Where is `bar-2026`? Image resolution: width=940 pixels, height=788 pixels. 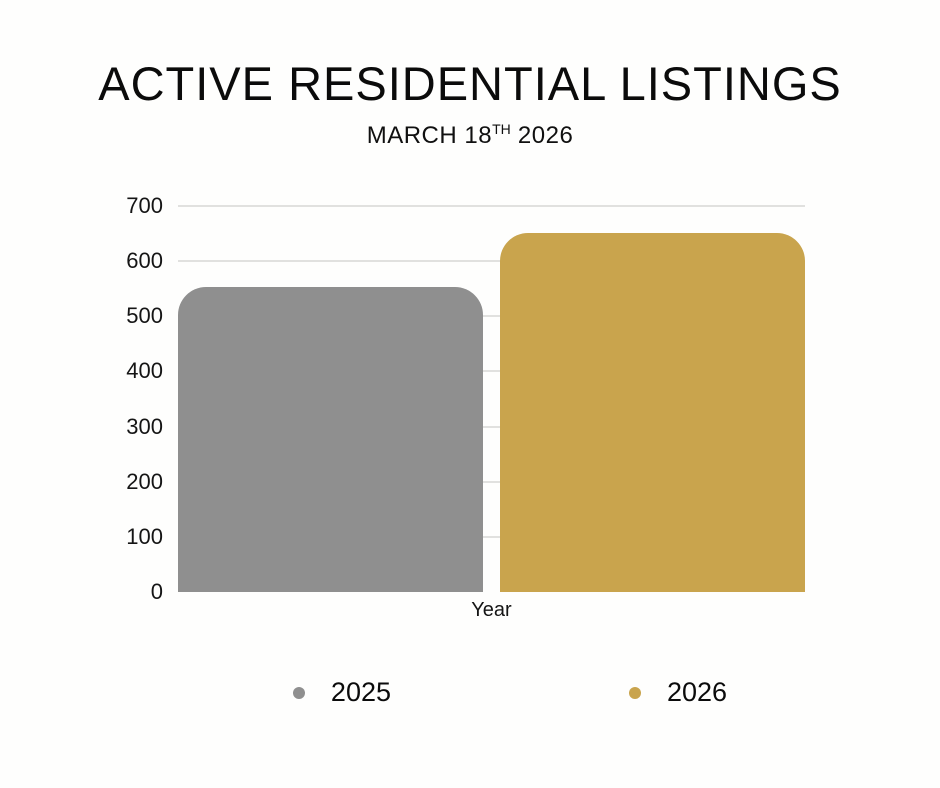
bar-2026 is located at coordinates (652, 412).